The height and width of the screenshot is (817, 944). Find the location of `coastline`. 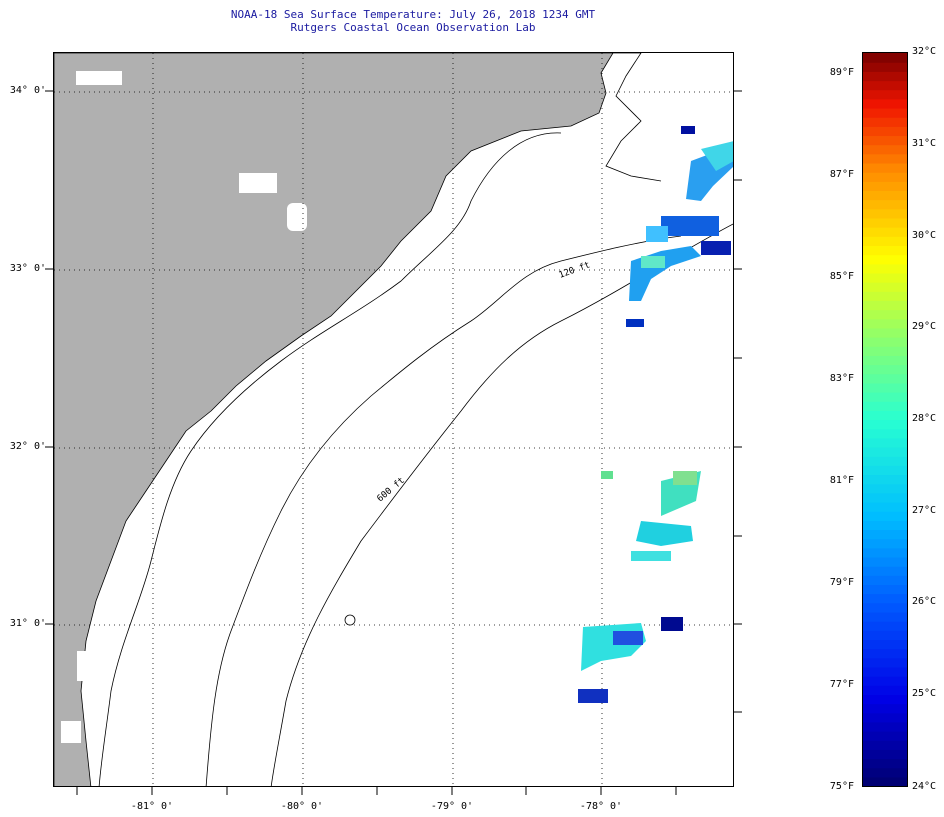

coastline is located at coordinates (633, 117).